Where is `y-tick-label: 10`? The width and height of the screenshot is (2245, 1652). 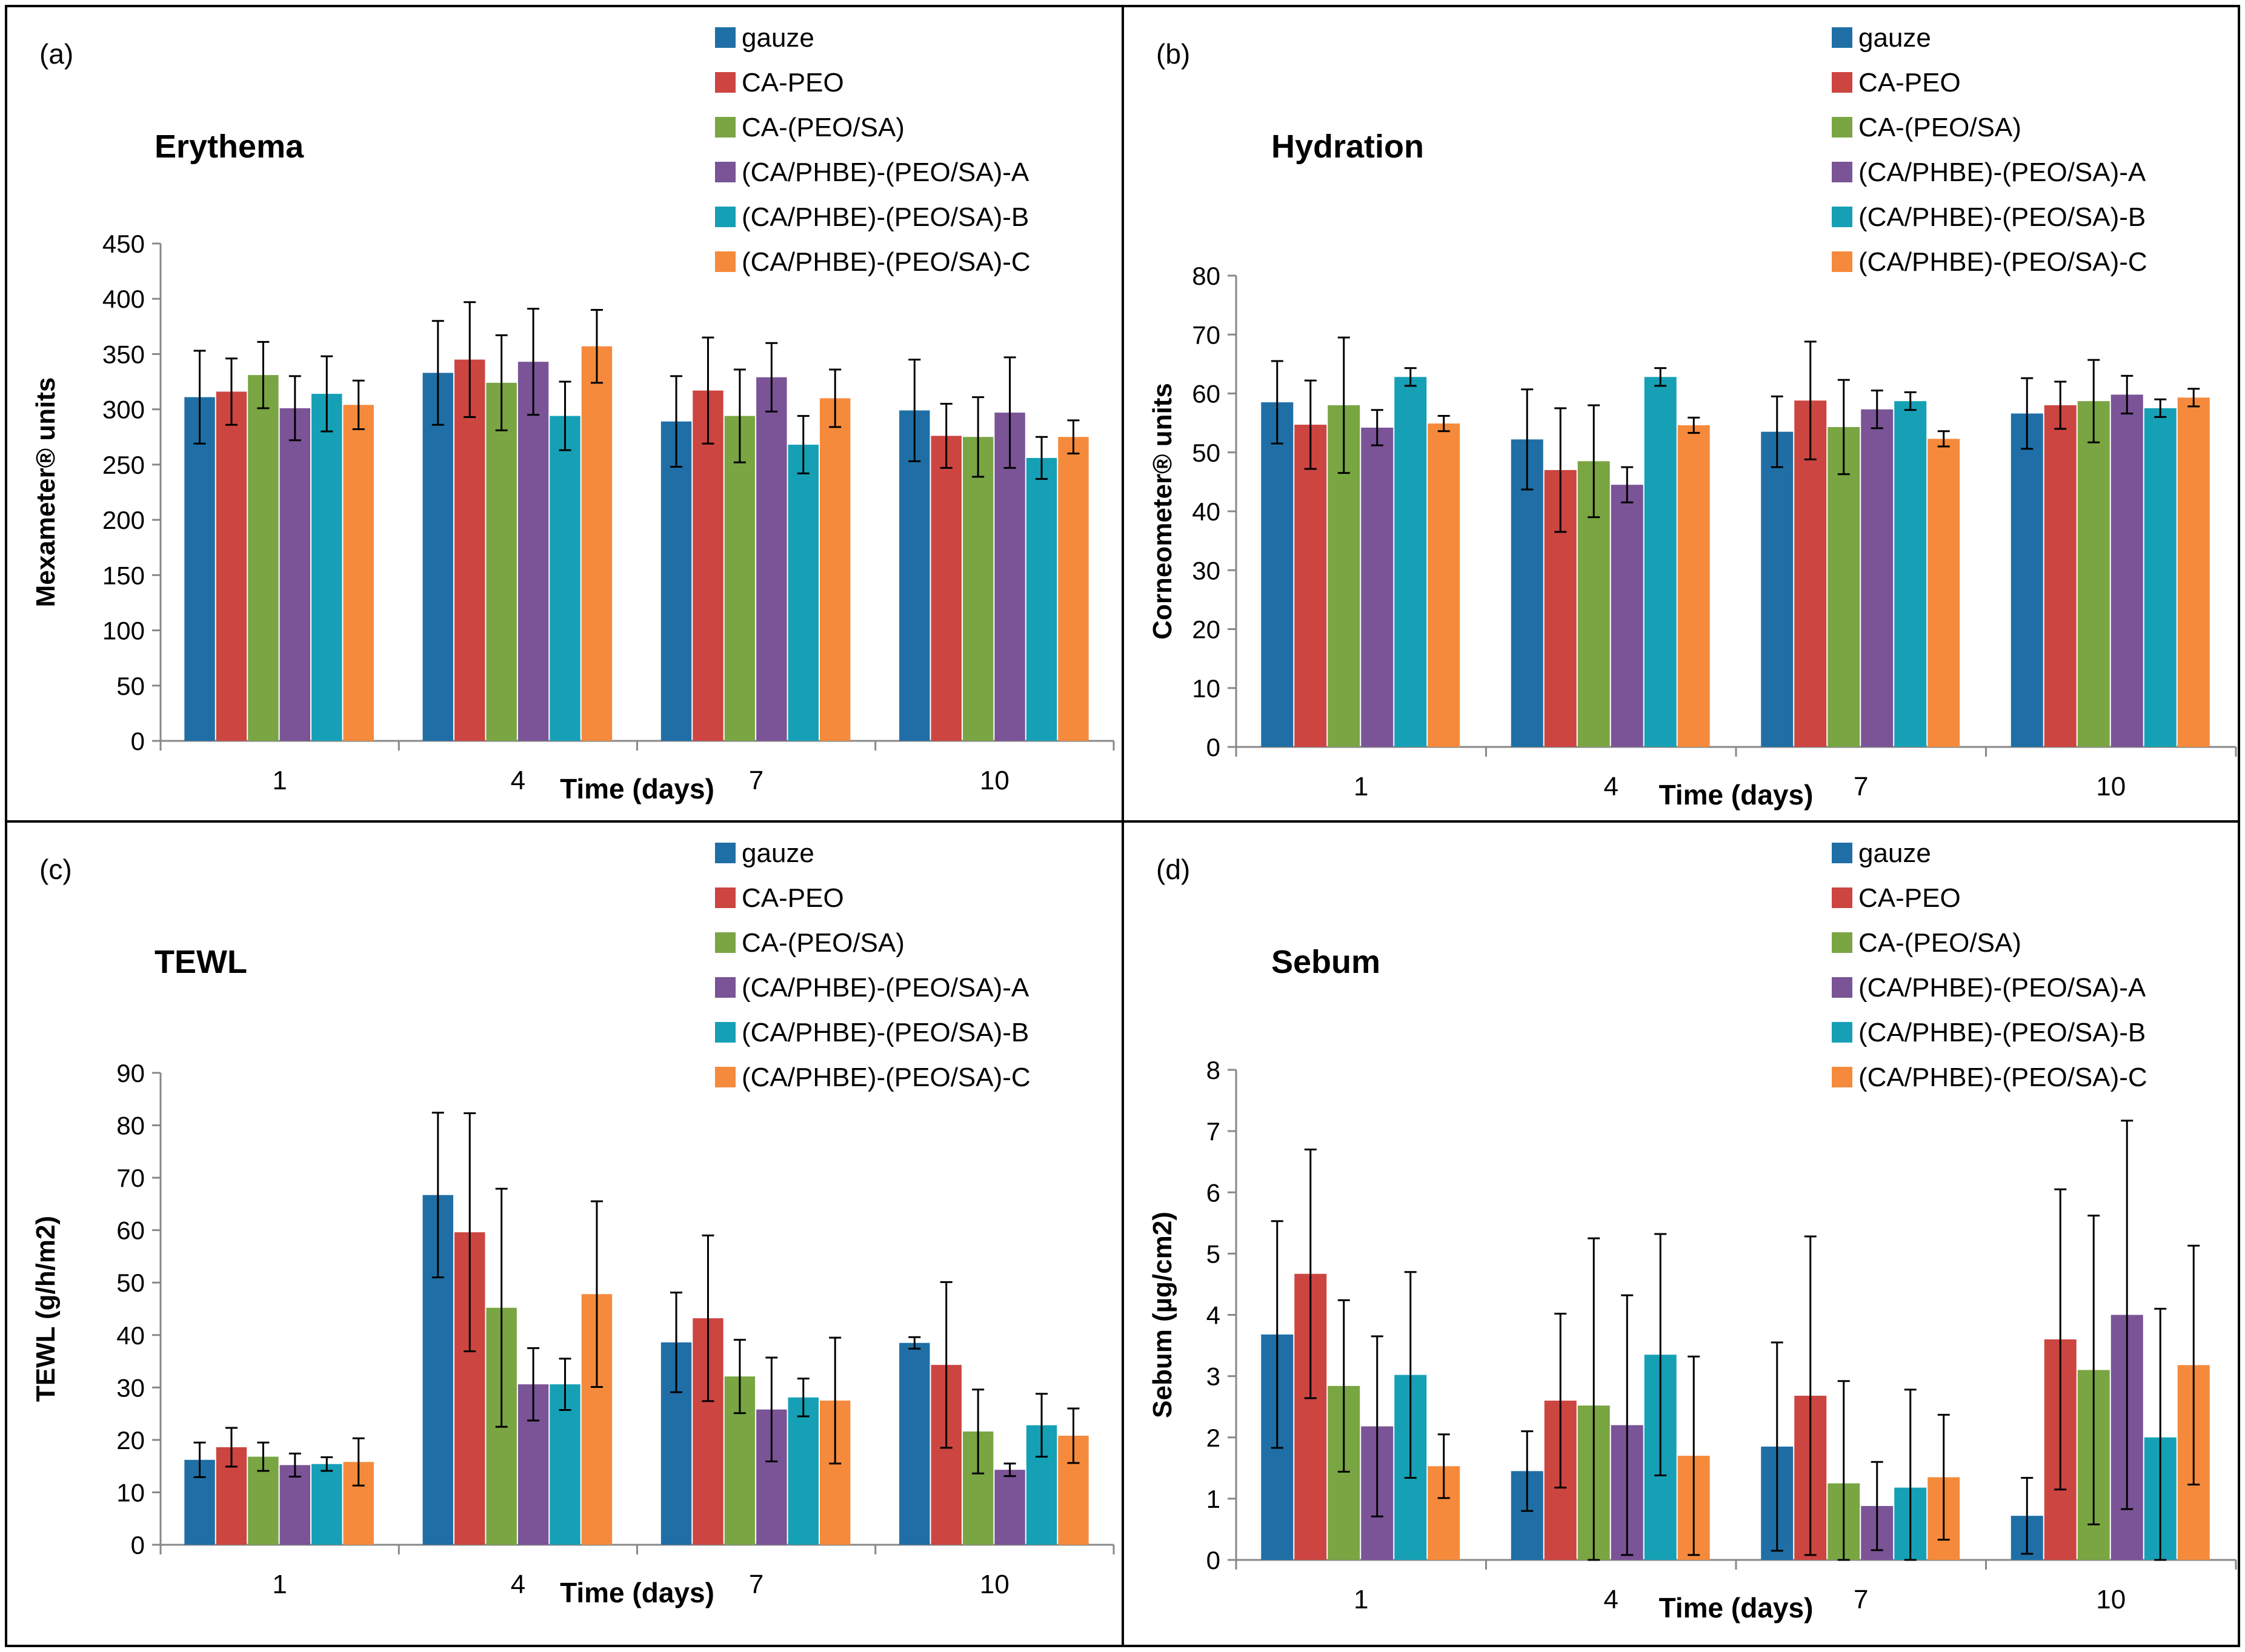
y-tick-label: 10 is located at coordinates (1206, 688).